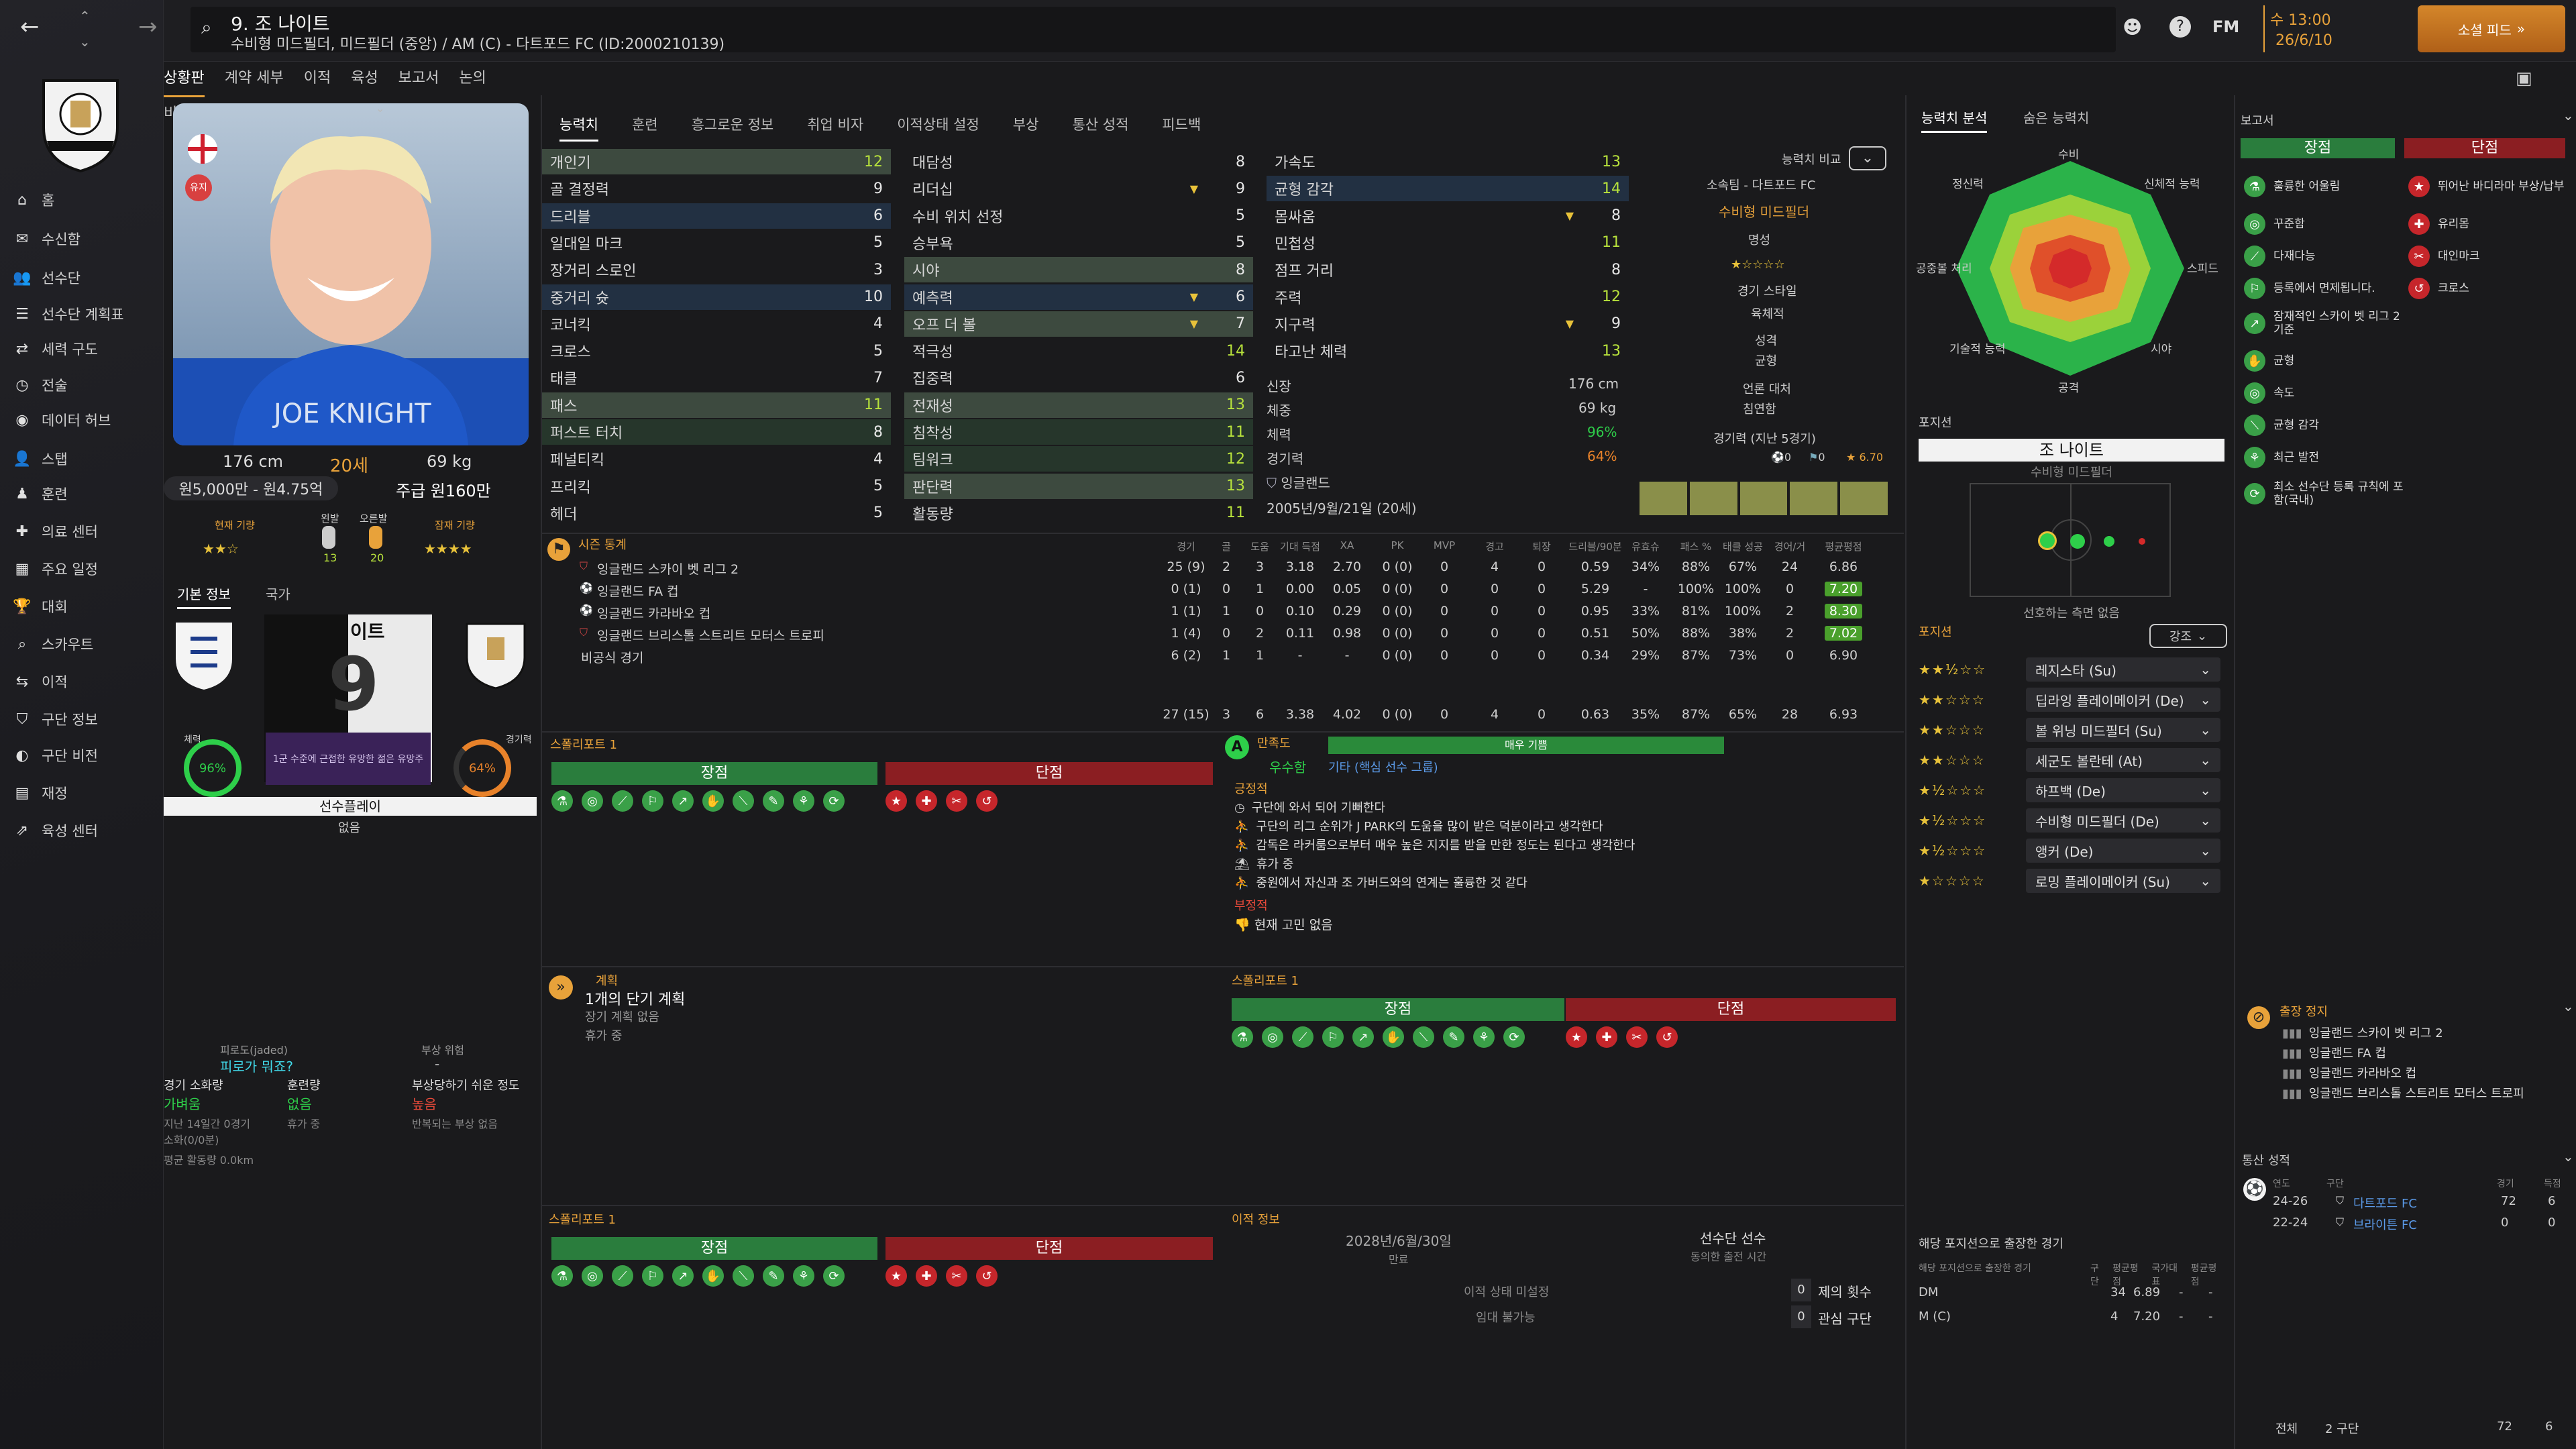 Image resolution: width=2576 pixels, height=1449 pixels. I want to click on attribute-row: 적극성 14, so click(1078, 351).